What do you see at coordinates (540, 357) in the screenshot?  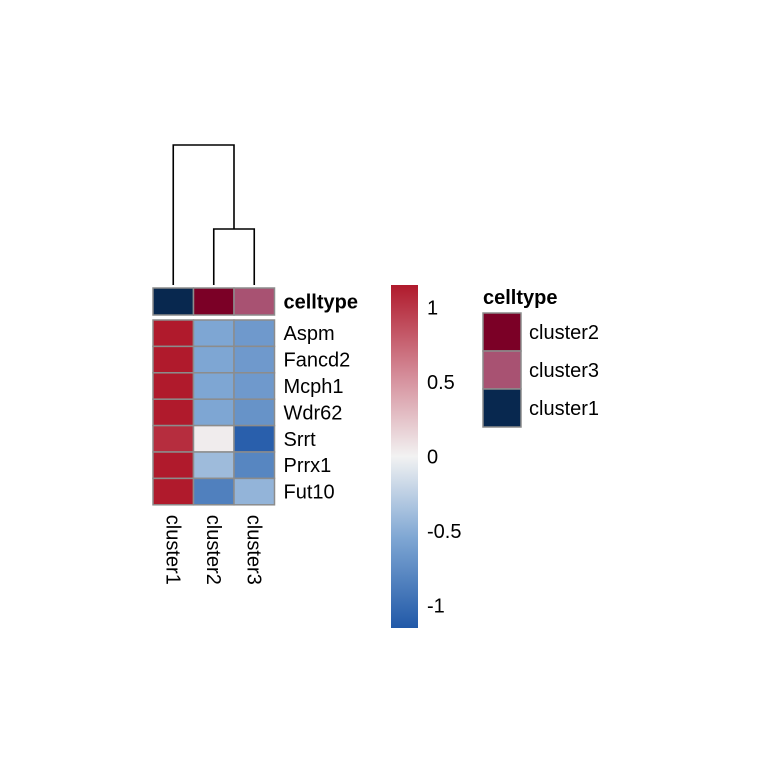 I see `celltype-legend: celltype cluster2 cluster3 cluster1` at bounding box center [540, 357].